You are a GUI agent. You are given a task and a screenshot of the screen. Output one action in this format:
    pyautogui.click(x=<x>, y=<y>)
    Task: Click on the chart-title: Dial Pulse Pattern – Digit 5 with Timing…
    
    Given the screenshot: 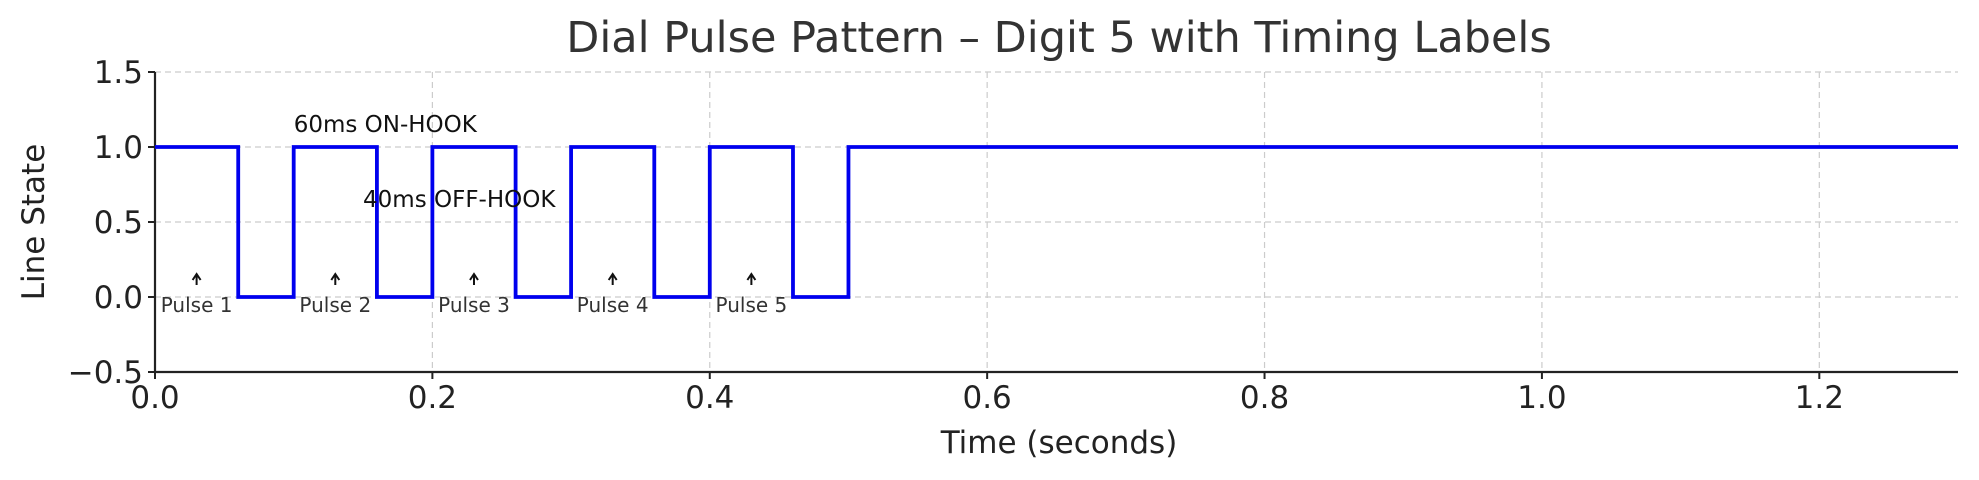 What is the action you would take?
    pyautogui.click(x=1059, y=38)
    